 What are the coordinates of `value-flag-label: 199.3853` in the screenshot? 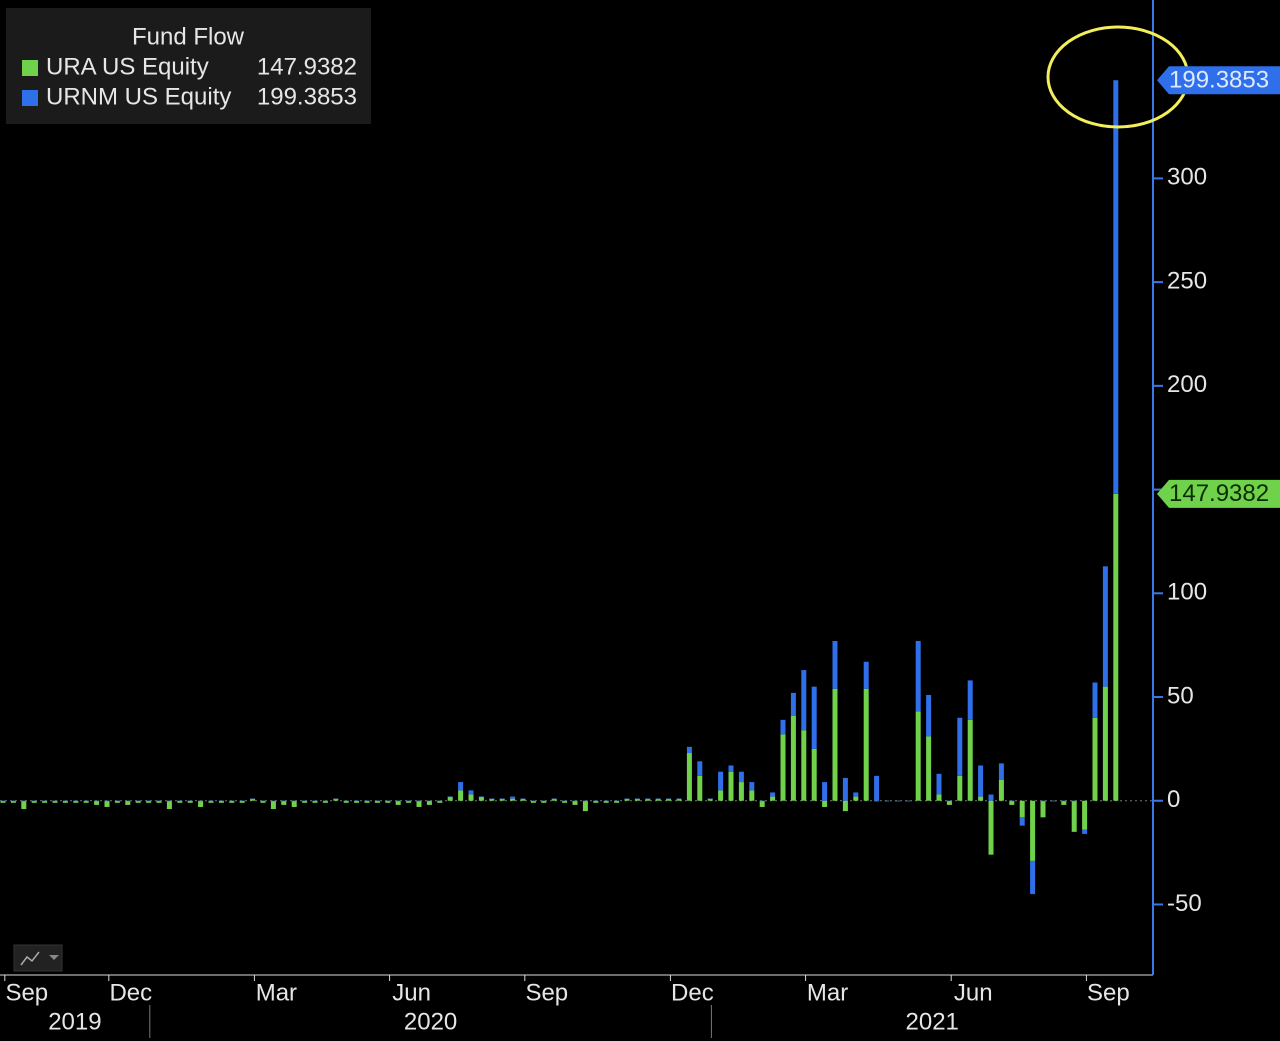 It's located at (1219, 80).